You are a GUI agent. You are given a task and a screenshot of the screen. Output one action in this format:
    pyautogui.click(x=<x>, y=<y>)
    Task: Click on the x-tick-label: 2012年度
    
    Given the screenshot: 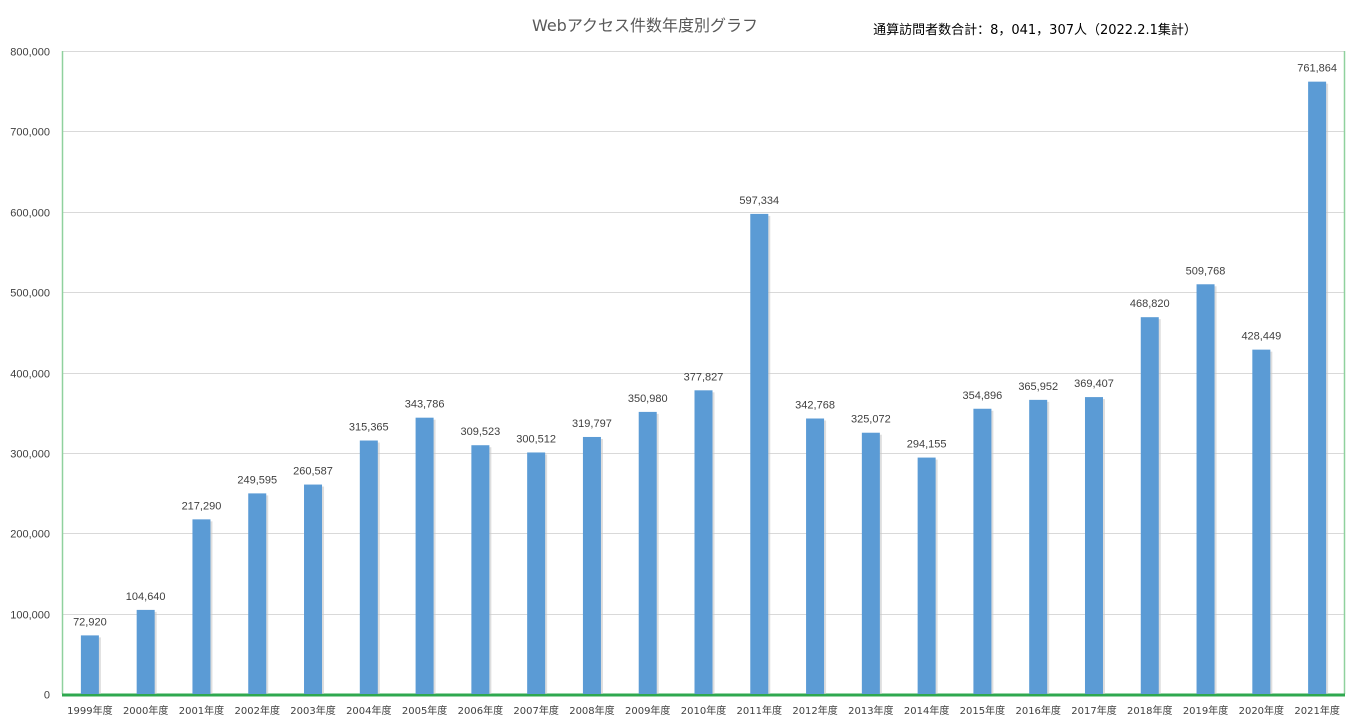 What is the action you would take?
    pyautogui.click(x=814, y=710)
    